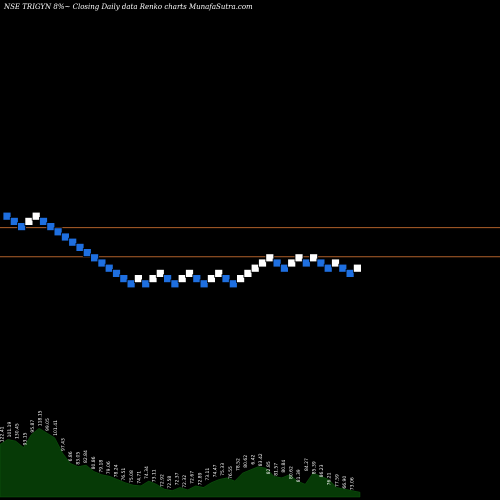 This screenshot has width=500, height=500. What do you see at coordinates (193, 477) in the screenshot?
I see `volume-label: 72.67` at bounding box center [193, 477].